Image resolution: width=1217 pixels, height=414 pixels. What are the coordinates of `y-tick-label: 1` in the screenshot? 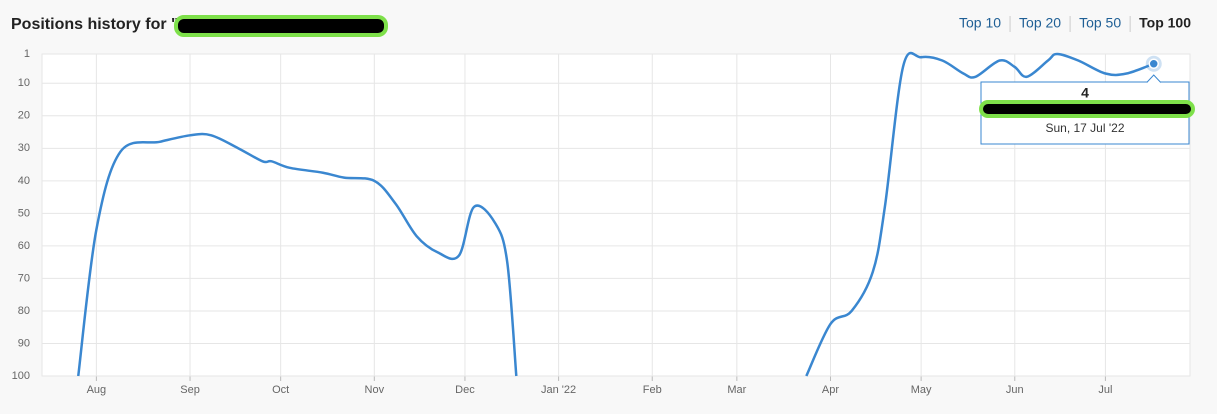 It's located at (27, 54).